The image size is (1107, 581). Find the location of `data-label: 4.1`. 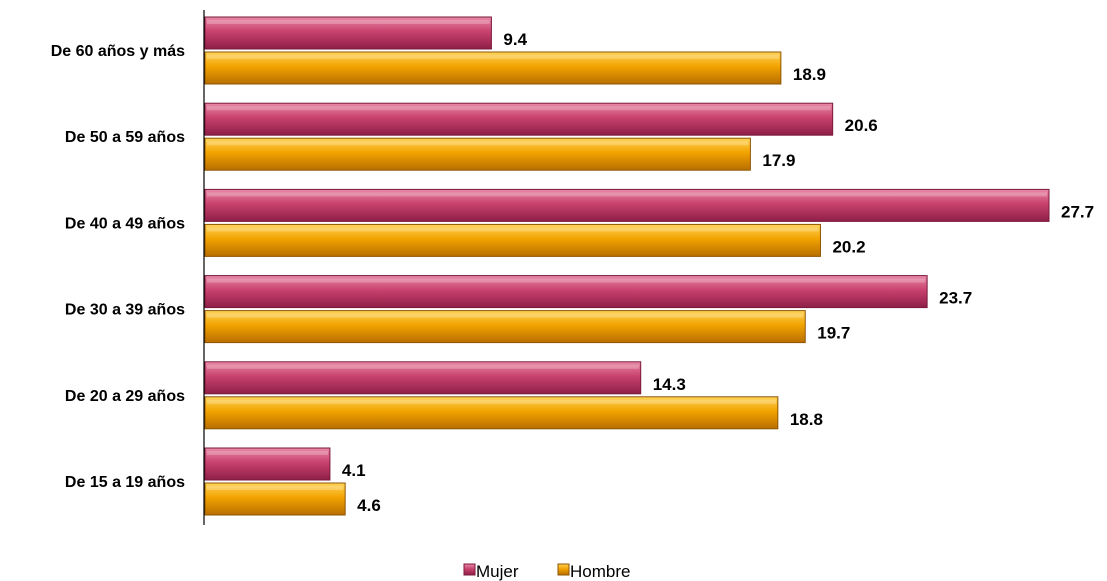

data-label: 4.1 is located at coordinates (354, 470).